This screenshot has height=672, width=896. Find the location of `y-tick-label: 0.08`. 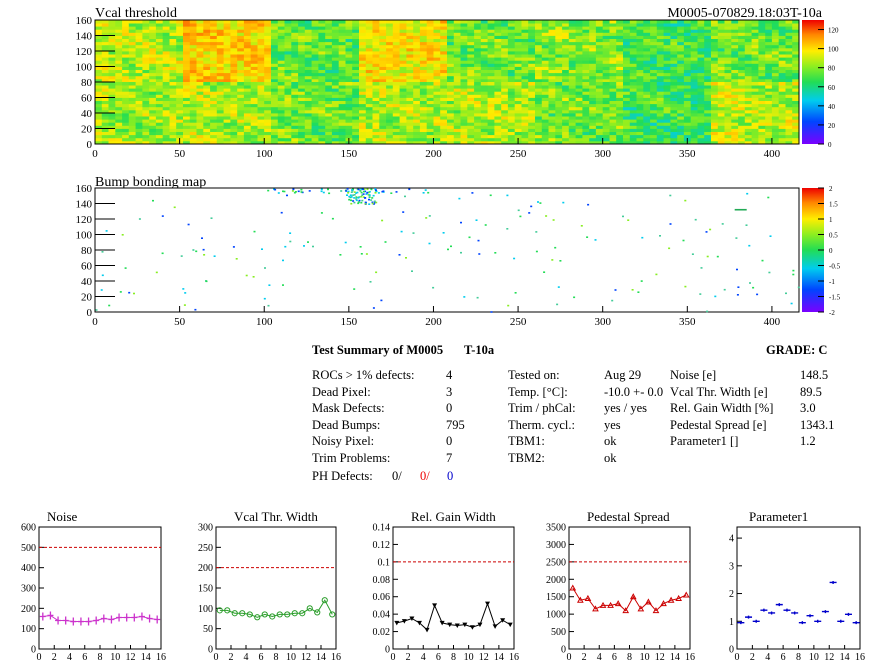

y-tick-label: 0.08 is located at coordinates (382, 580).